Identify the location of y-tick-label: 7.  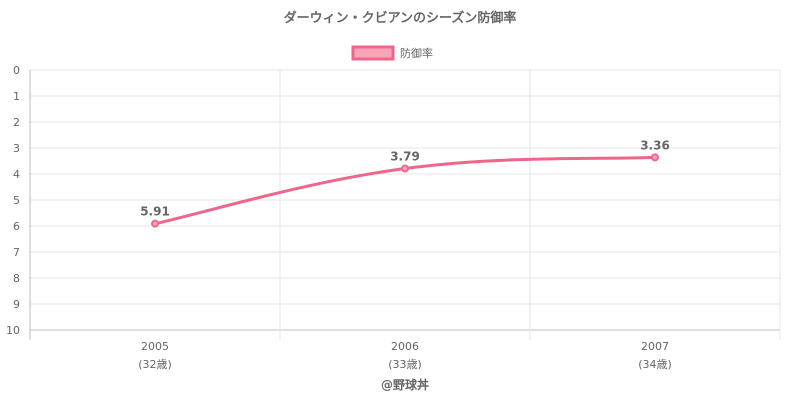
(16, 252).